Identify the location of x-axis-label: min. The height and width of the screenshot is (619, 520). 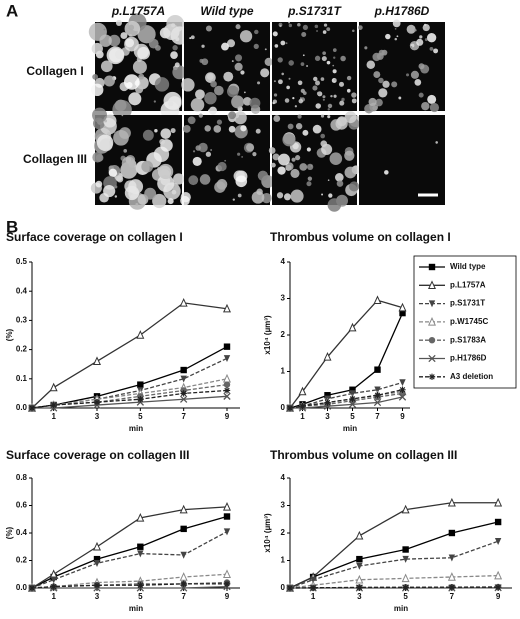
(350, 428).